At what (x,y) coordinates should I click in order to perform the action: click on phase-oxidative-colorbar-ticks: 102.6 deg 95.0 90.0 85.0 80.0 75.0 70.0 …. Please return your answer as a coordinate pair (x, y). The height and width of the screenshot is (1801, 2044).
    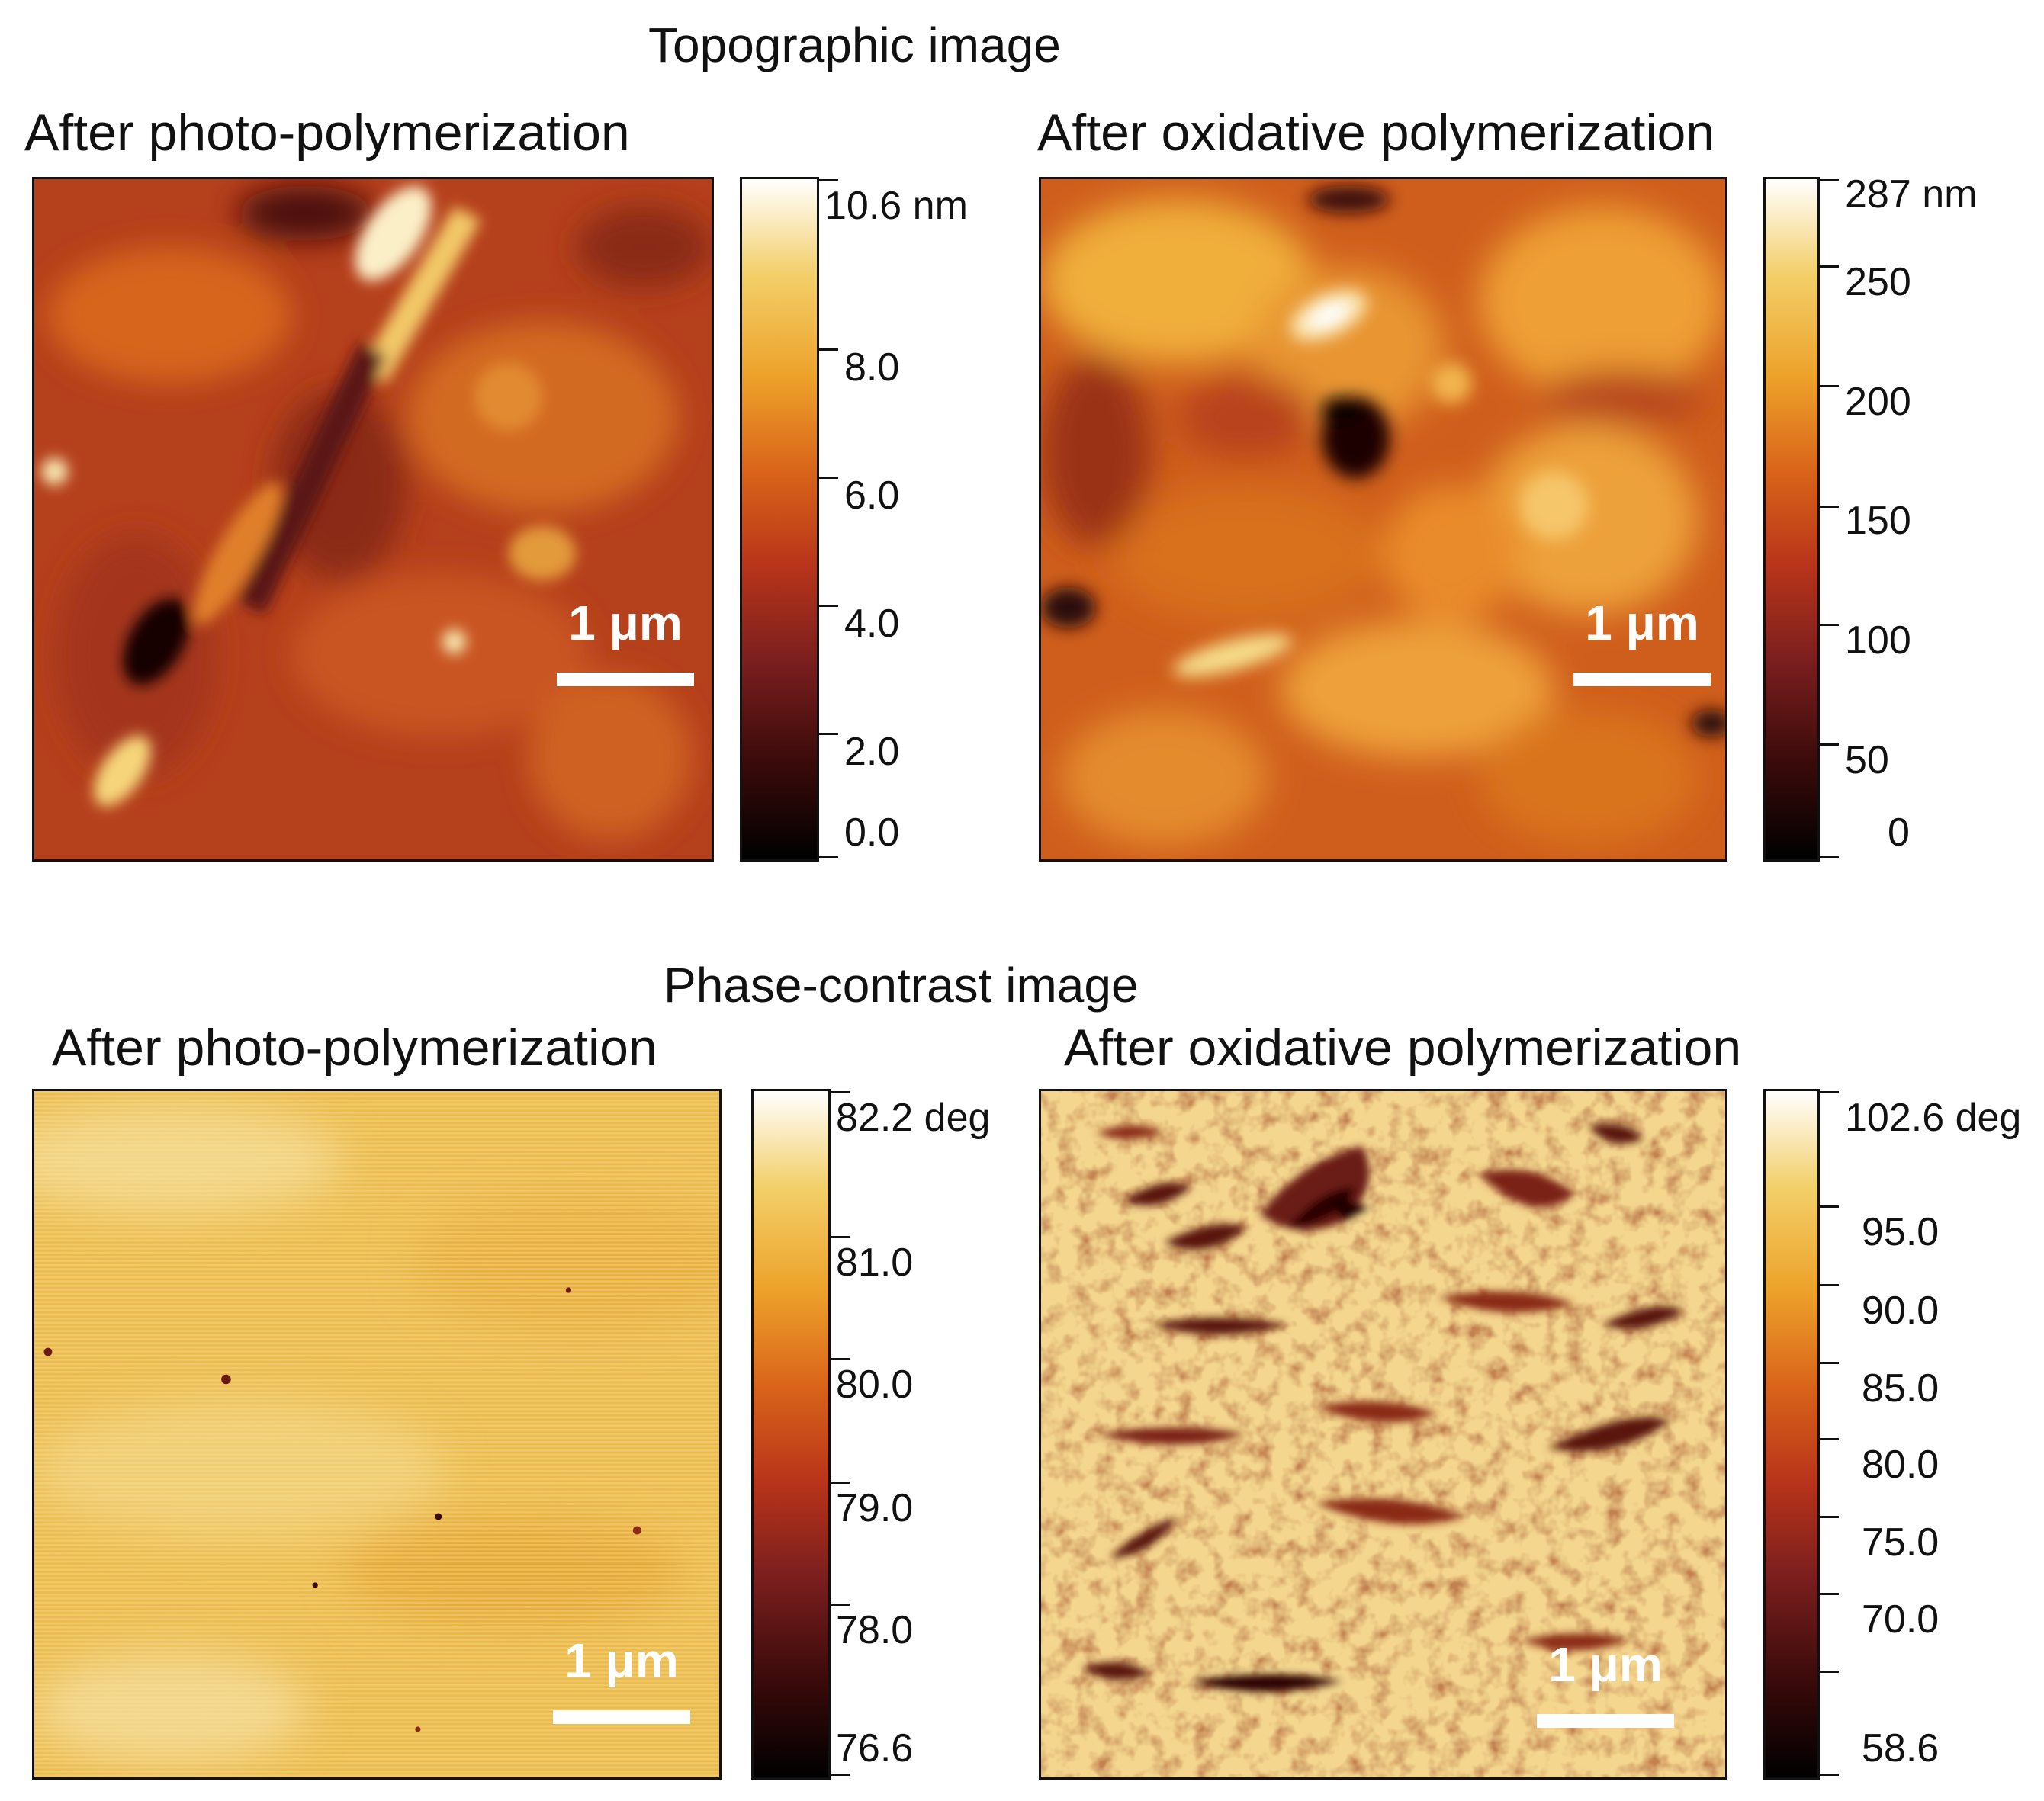
    Looking at the image, I should click on (1928, 1434).